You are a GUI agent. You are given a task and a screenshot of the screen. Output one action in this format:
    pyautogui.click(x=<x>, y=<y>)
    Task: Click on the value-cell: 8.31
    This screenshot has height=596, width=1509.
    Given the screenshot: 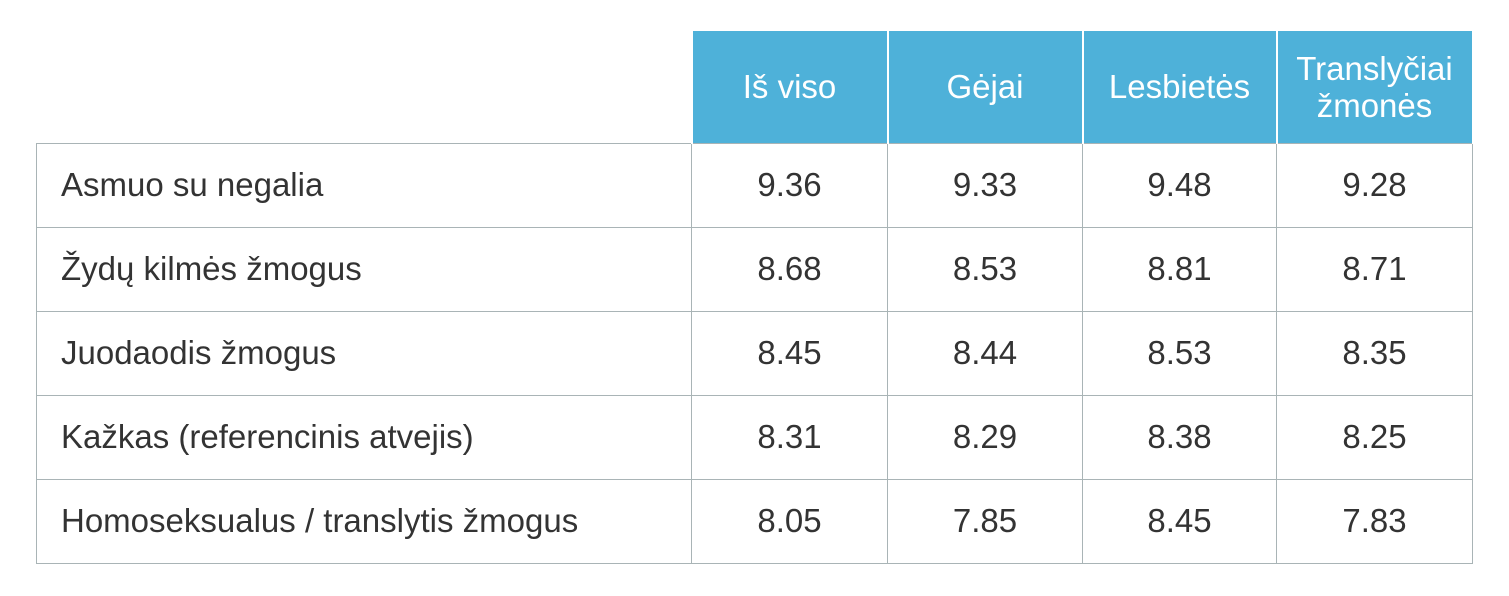 What is the action you would take?
    pyautogui.click(x=789, y=437)
    